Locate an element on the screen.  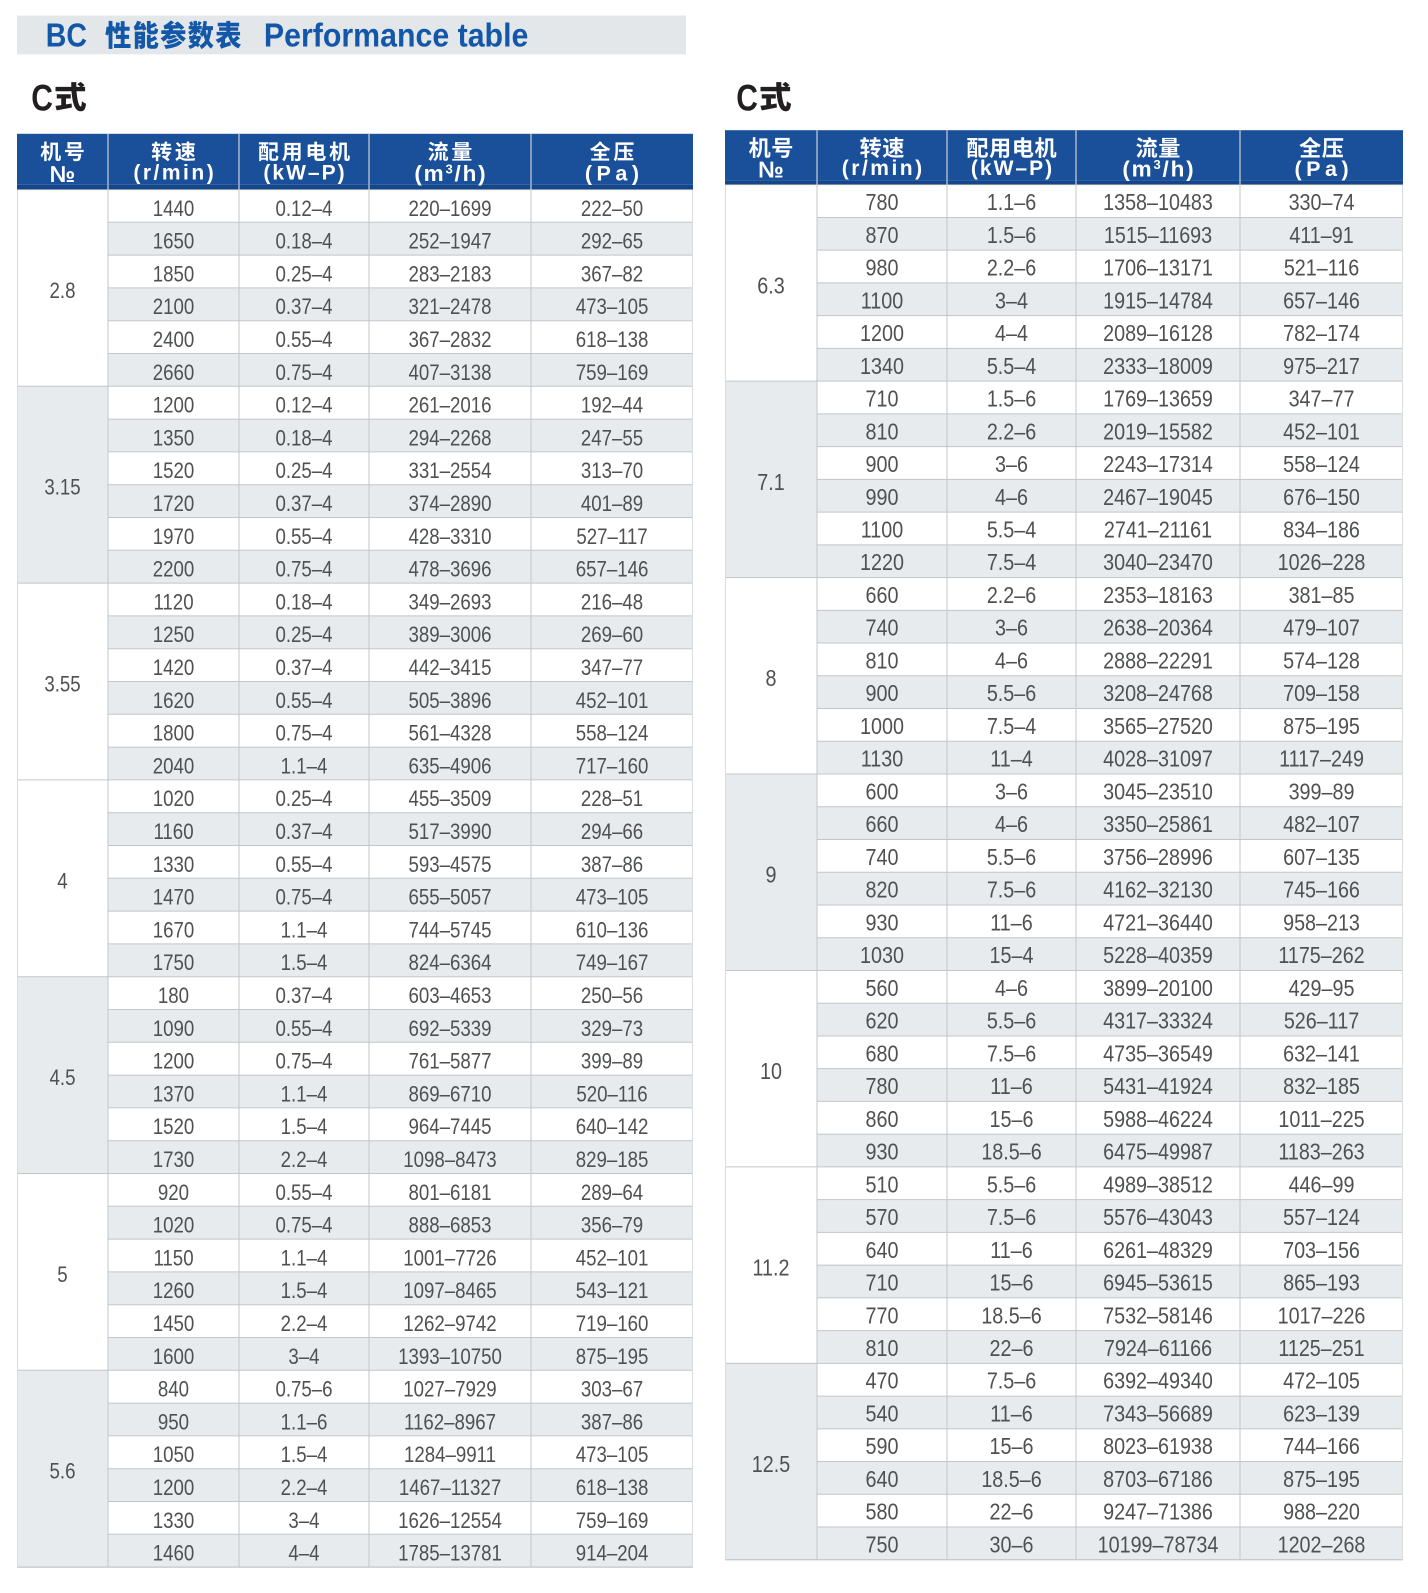
svg-text: 1117–249 is located at coordinates (1321, 758).